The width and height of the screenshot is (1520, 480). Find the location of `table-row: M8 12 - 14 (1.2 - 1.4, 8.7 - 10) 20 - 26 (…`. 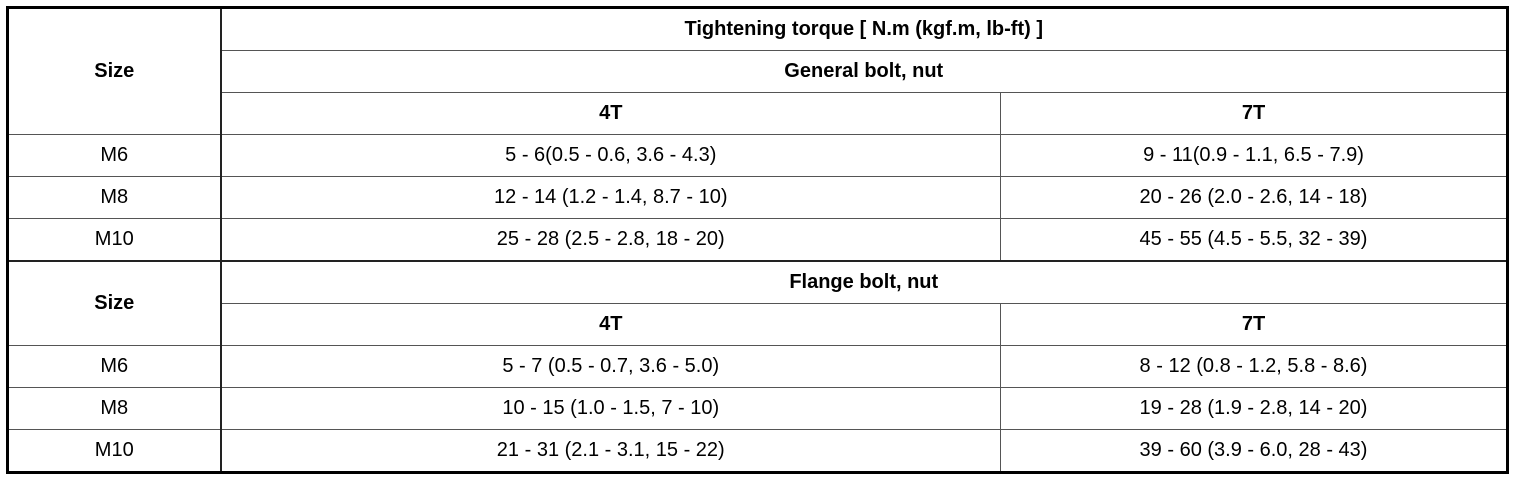

table-row: M8 12 - 14 (1.2 - 1.4, 8.7 - 10) 20 - 26 (… is located at coordinates (757, 197).